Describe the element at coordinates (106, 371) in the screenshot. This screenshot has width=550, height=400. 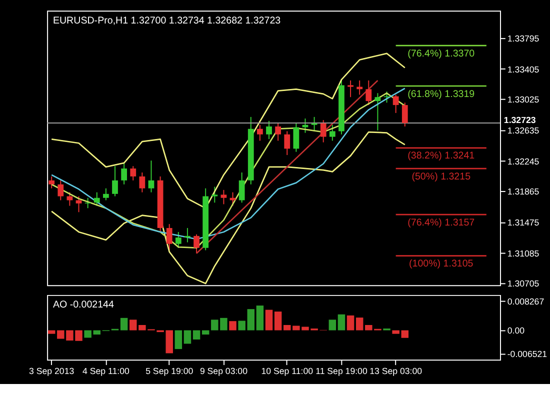
I see `x-tick-label: 4 Sep 11:00` at that location.